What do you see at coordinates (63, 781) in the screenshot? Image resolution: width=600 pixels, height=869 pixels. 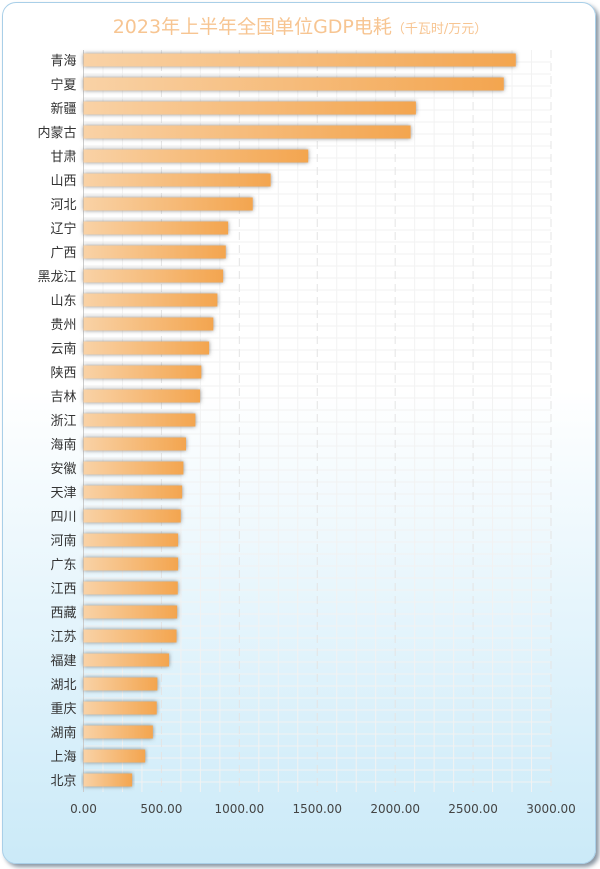 I see `category-label: 北京` at bounding box center [63, 781].